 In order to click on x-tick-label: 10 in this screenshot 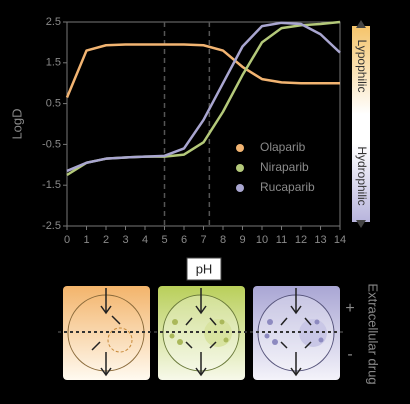, I will do `click(262, 240)`.